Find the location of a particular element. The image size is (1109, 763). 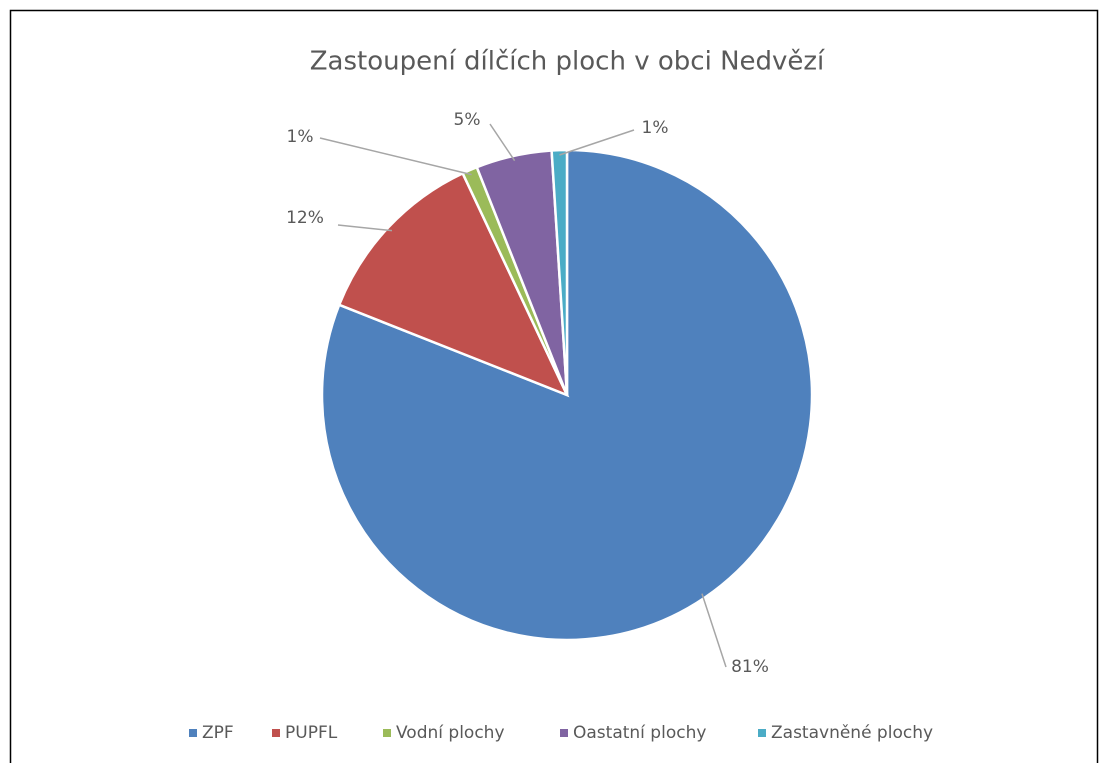

legend-label: Oastatní plochy is located at coordinates (639, 733).